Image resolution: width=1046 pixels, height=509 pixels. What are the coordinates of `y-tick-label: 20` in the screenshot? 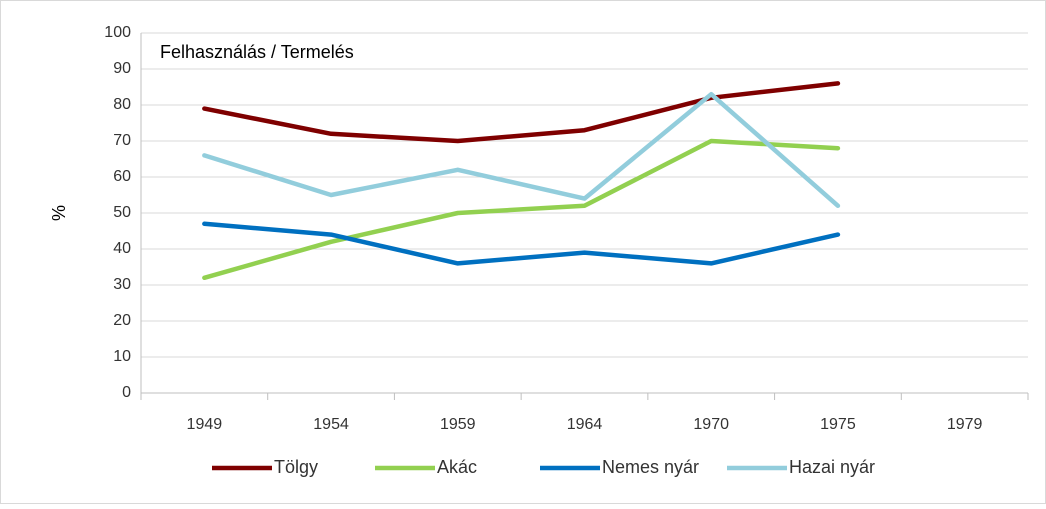 It's located at (122, 320).